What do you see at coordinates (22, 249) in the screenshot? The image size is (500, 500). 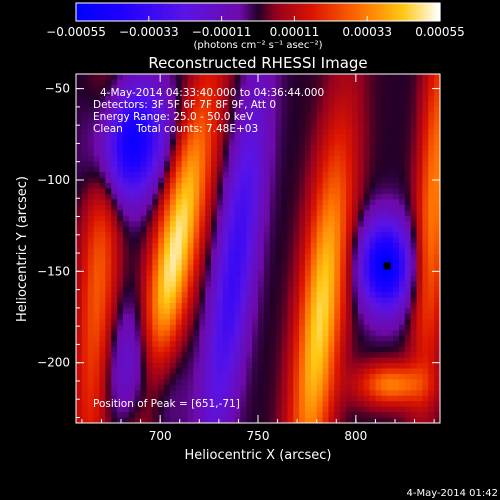 I see `y-axis-title: Heliocentric Y (arcsec)` at bounding box center [22, 249].